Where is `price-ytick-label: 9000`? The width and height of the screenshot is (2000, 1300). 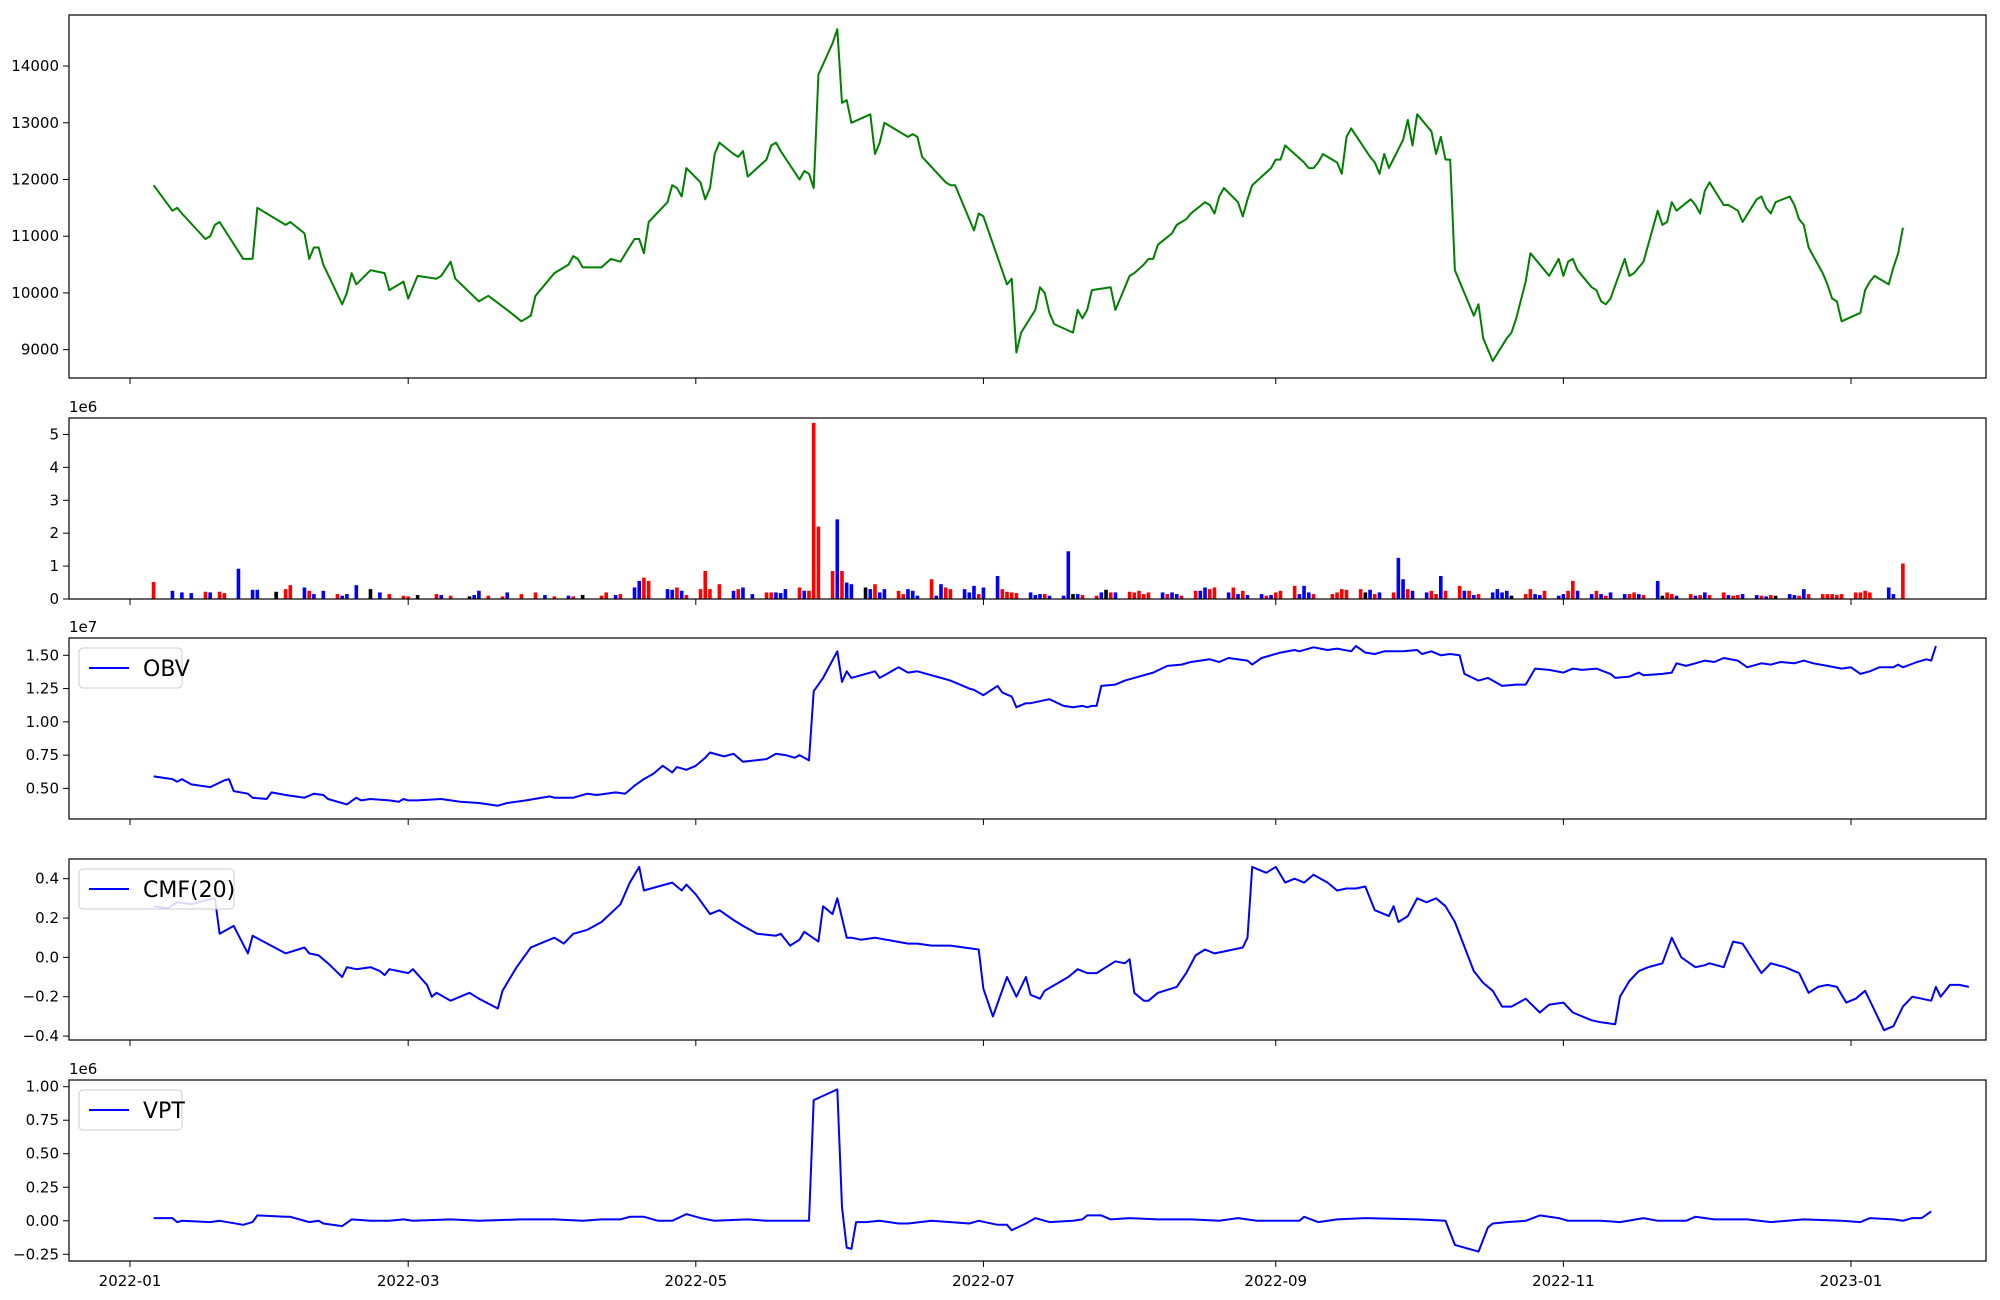 price-ytick-label: 9000 is located at coordinates (40, 350).